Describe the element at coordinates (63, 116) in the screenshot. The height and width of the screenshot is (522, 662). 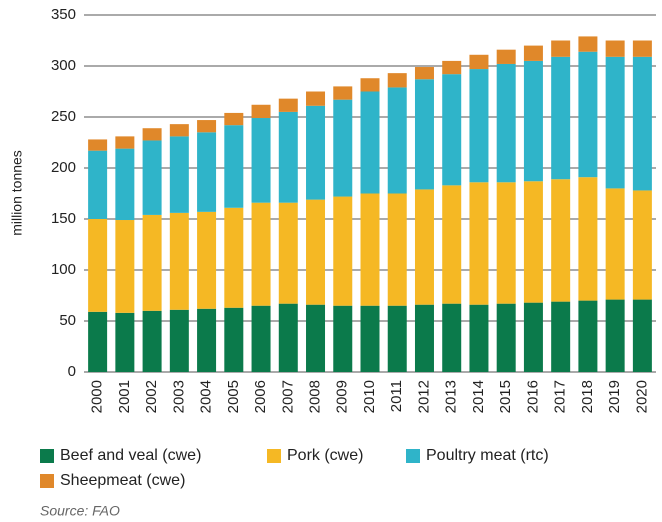
I see `y-tick-label: 250` at that location.